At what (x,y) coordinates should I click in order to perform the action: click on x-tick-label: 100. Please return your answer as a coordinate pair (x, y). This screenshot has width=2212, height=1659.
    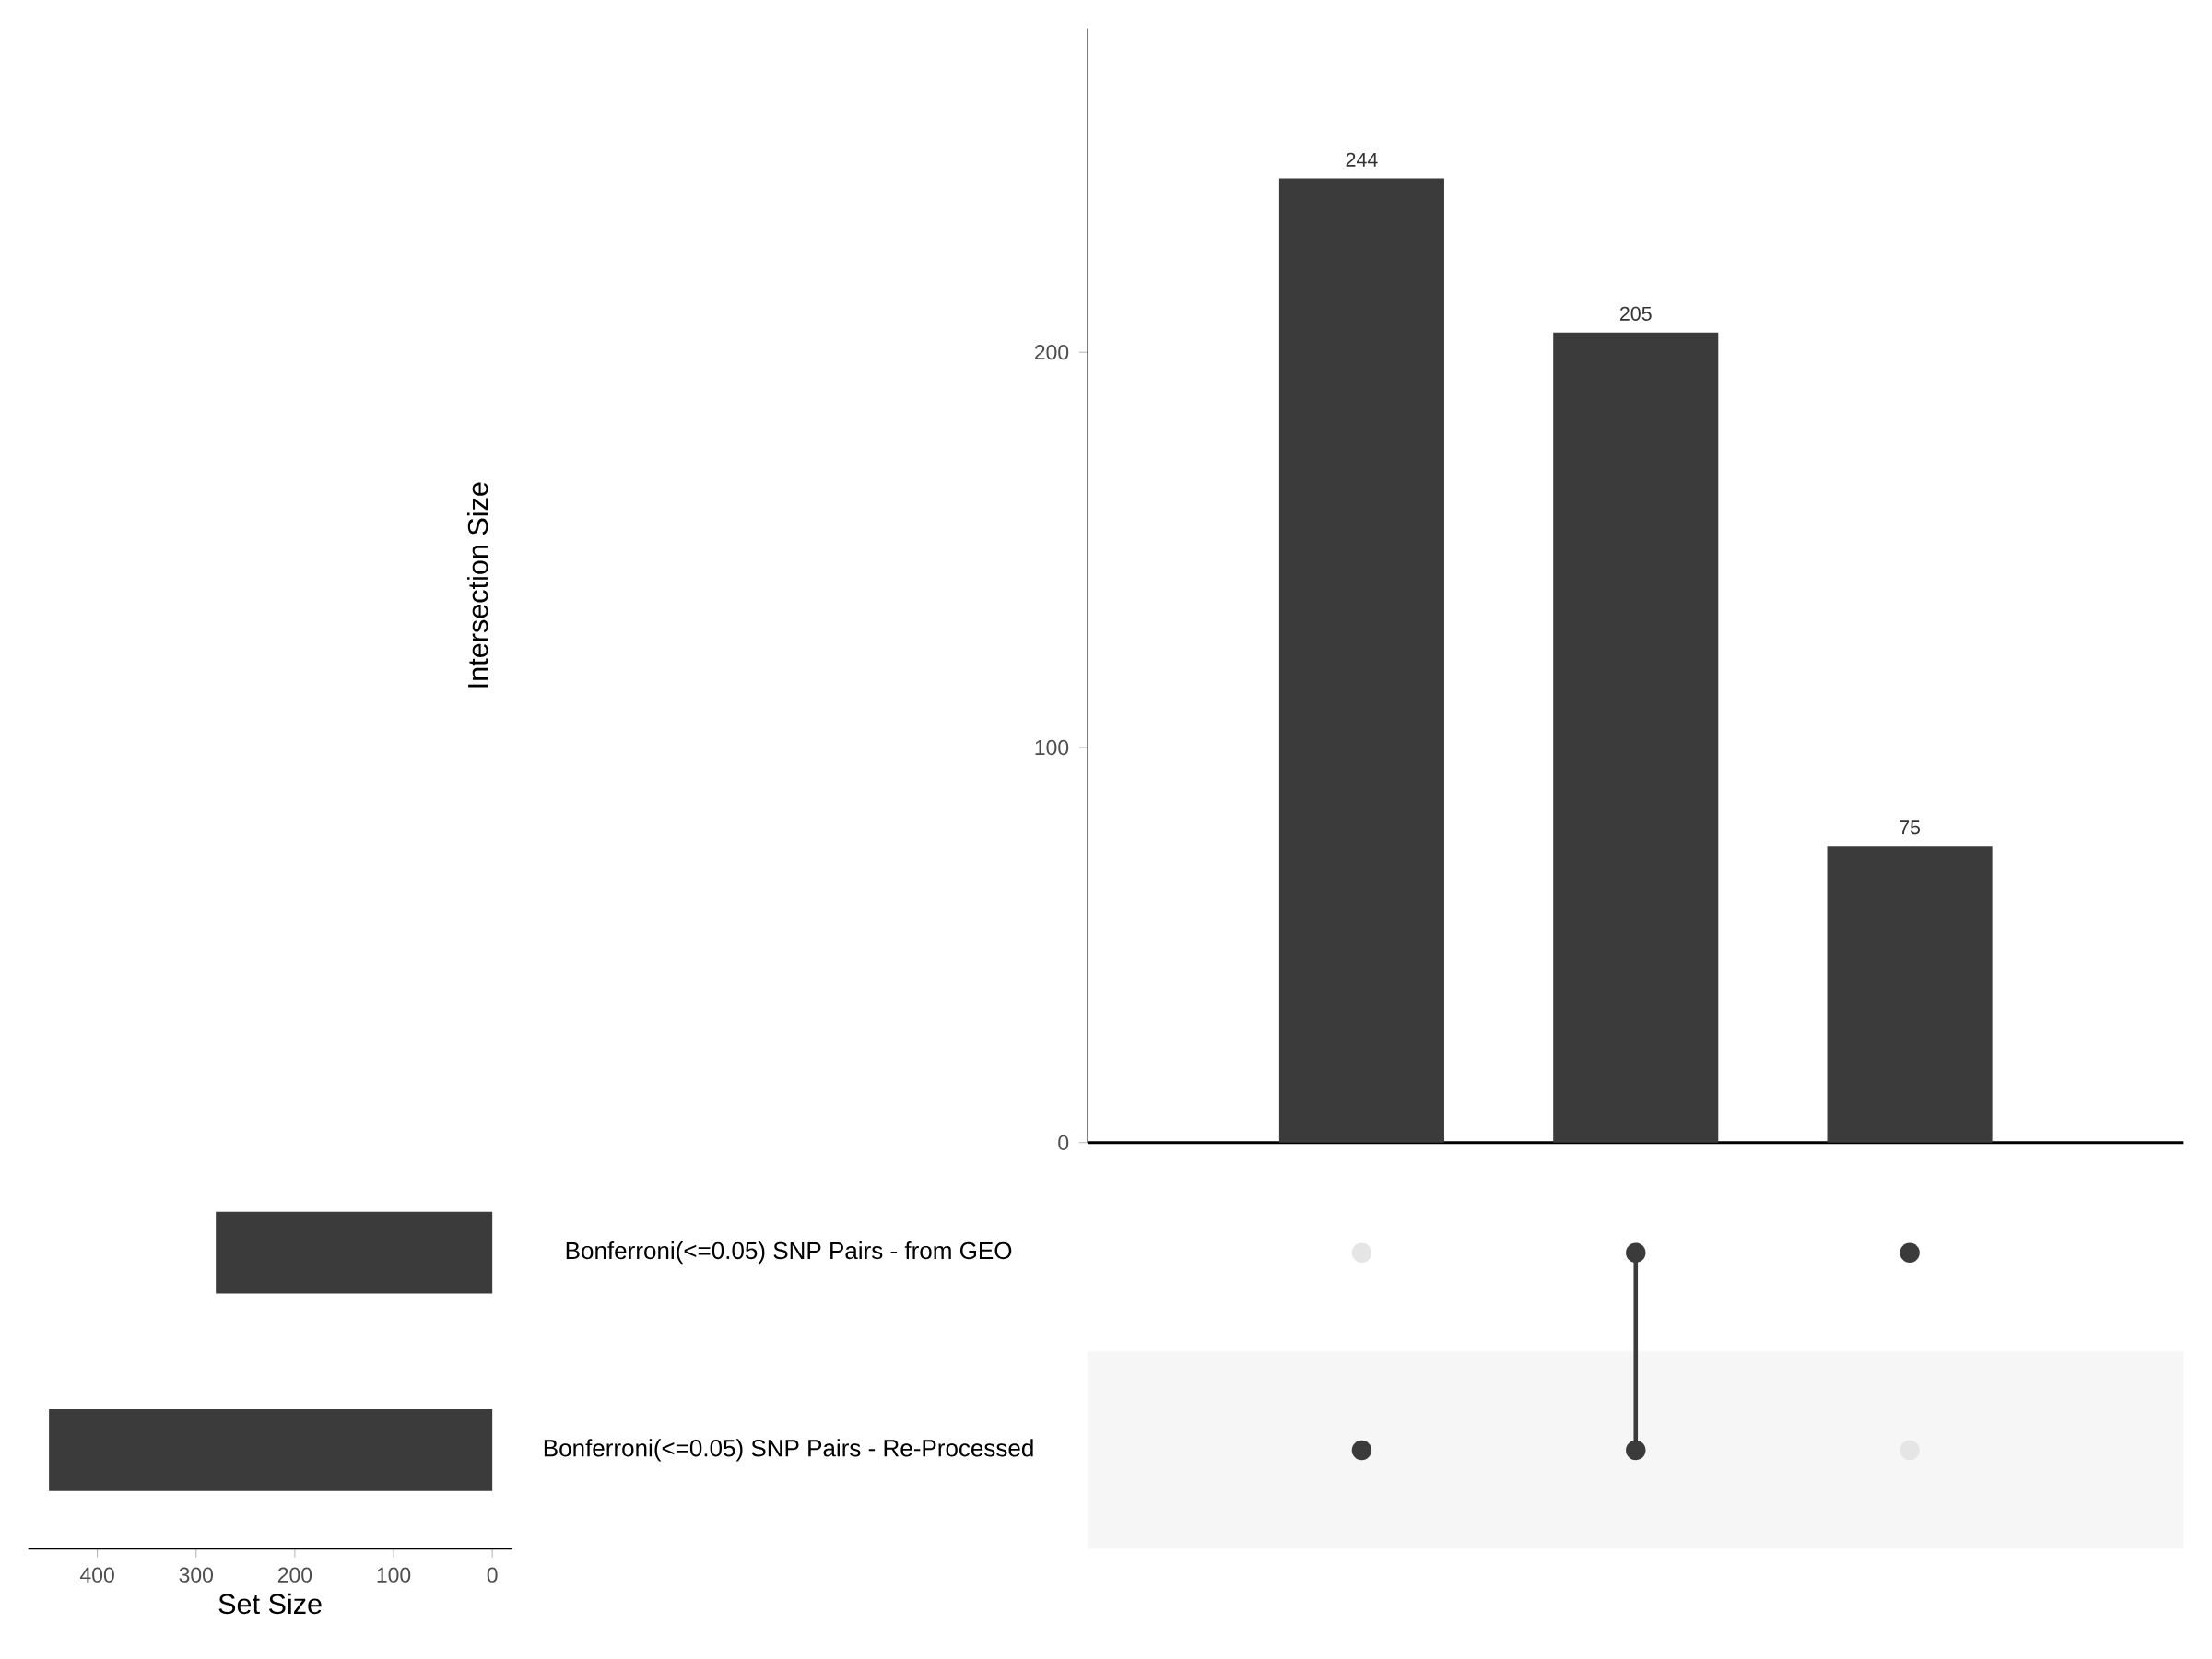
    Looking at the image, I should click on (394, 1575).